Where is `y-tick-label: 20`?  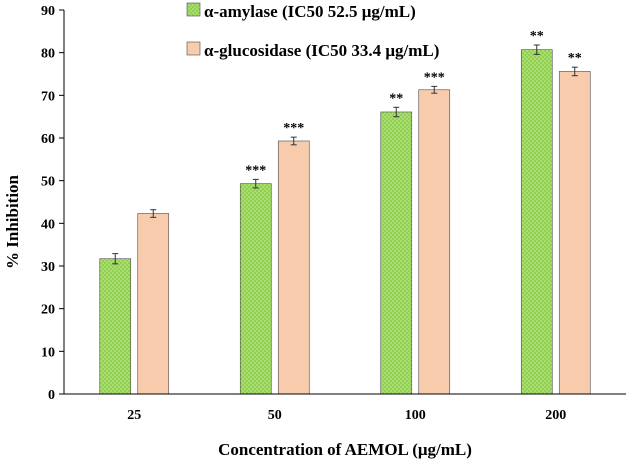
y-tick-label: 20 is located at coordinates (48, 310).